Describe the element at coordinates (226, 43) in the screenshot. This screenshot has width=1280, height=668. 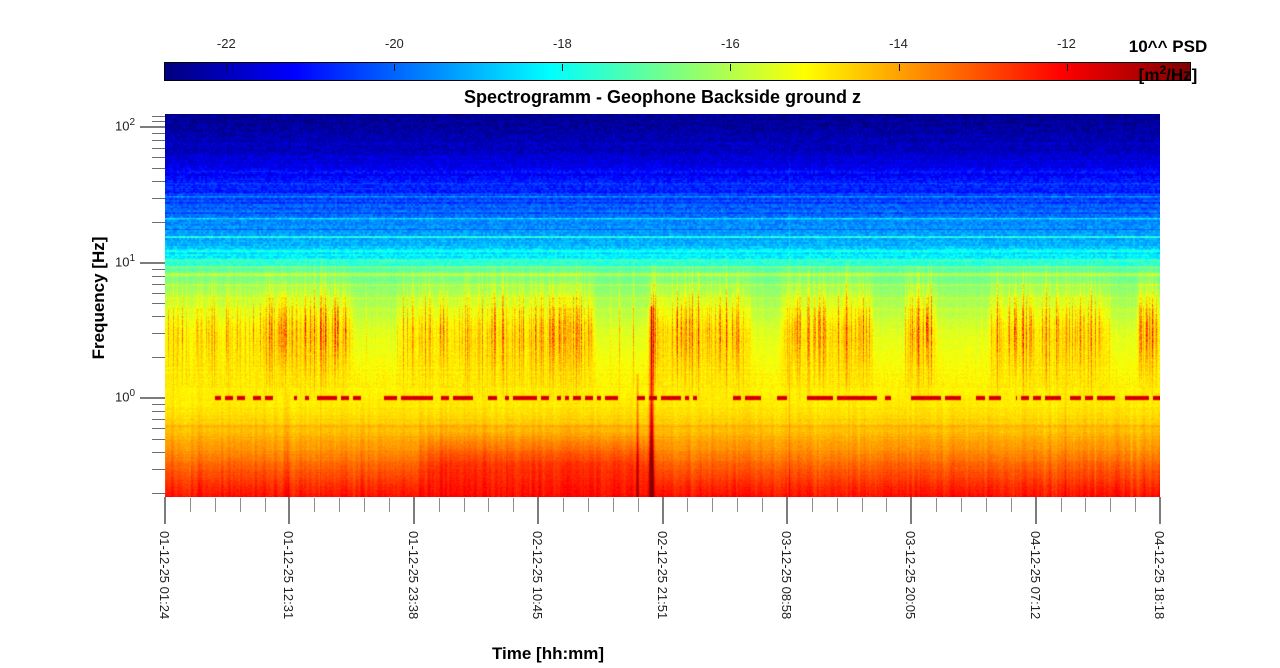
I see `colorbar-tick-label: -22` at that location.